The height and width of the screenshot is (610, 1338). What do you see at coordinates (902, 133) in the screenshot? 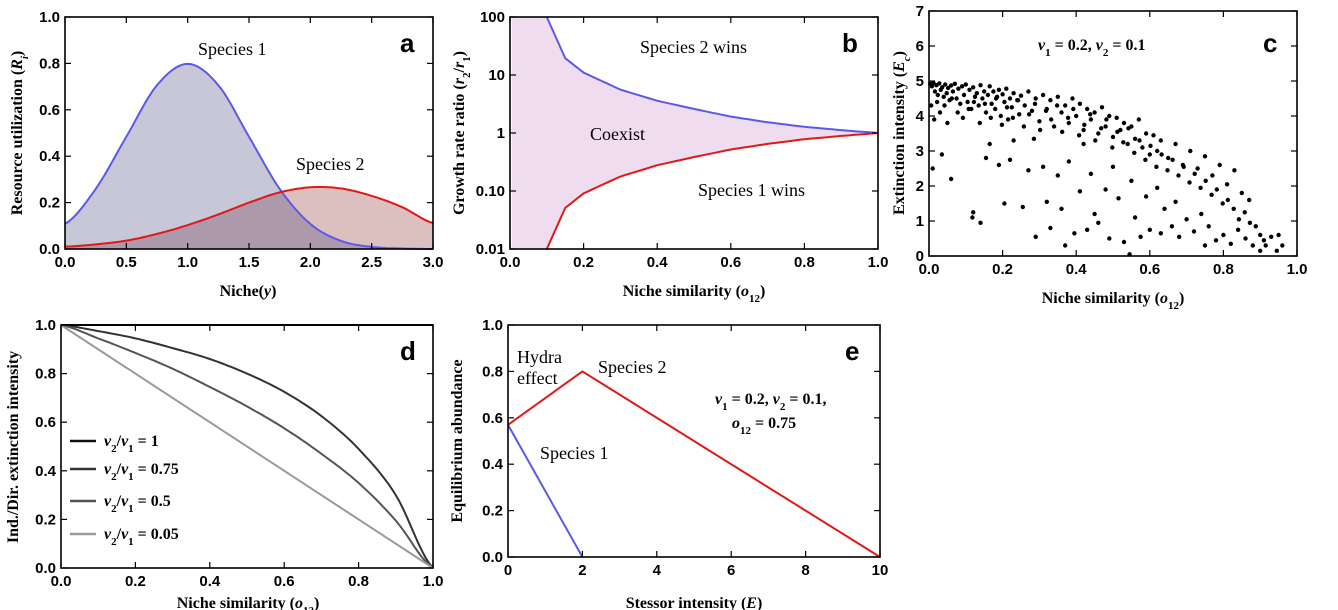
I see `y-axis-label: Extinction intensity (Ec)` at bounding box center [902, 133].